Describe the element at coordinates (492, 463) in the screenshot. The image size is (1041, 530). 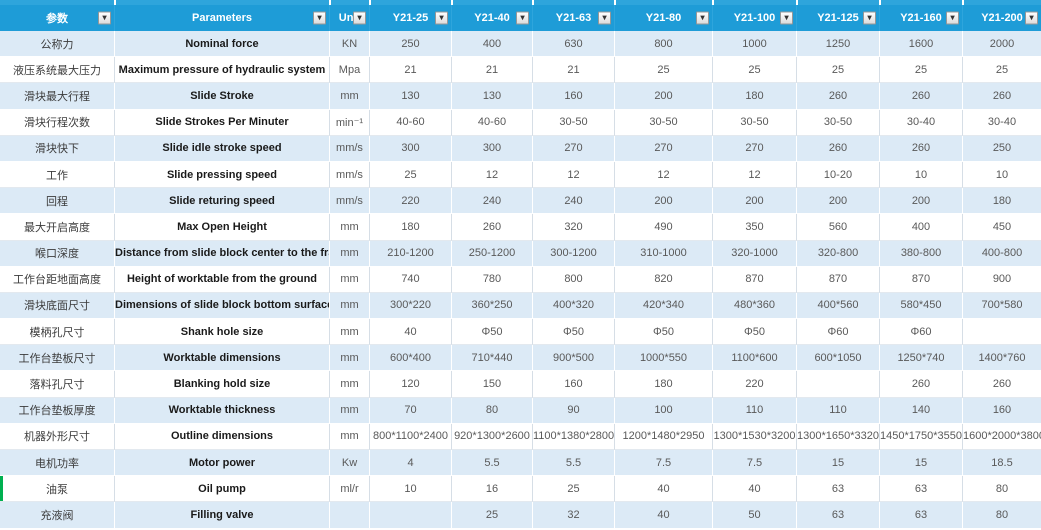
I see `cell-value-y21_40: 5.5` at that location.